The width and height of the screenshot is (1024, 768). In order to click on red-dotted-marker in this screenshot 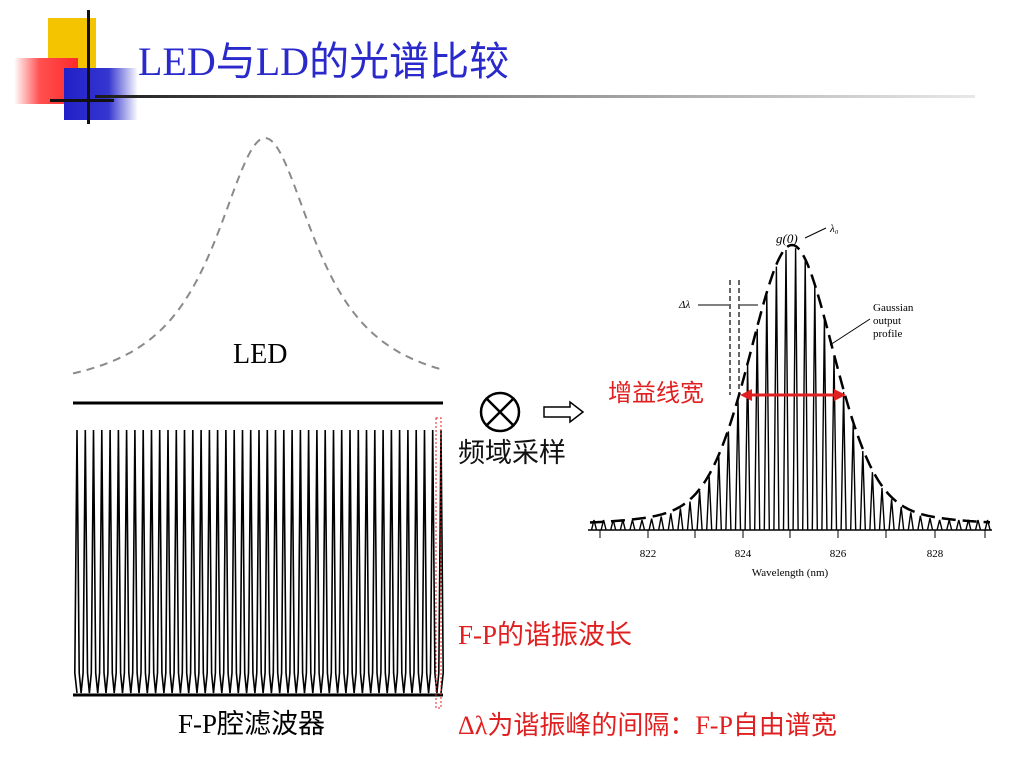, I will do `click(438, 563)`.